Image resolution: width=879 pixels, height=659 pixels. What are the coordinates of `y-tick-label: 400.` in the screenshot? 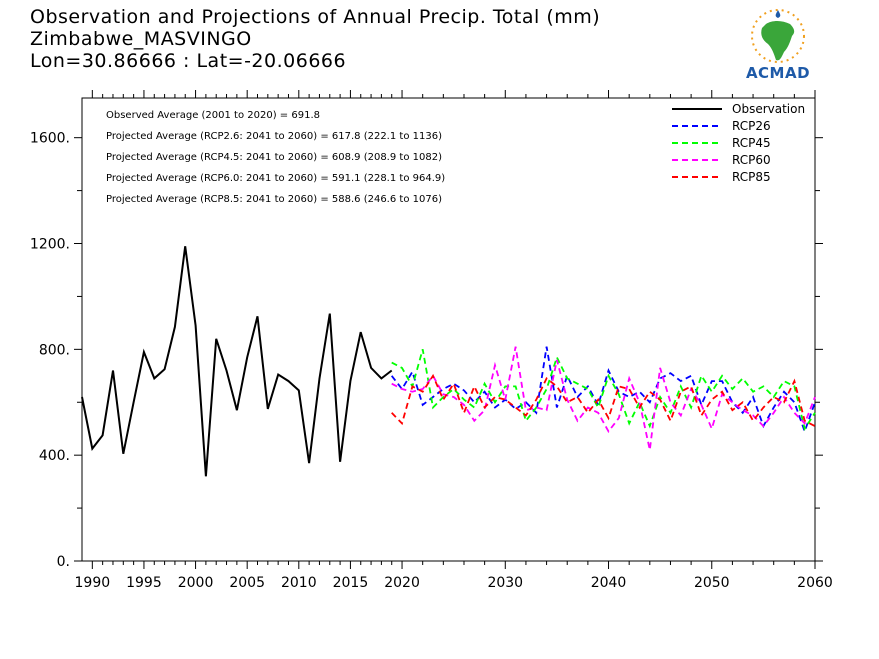 It's located at (54, 456).